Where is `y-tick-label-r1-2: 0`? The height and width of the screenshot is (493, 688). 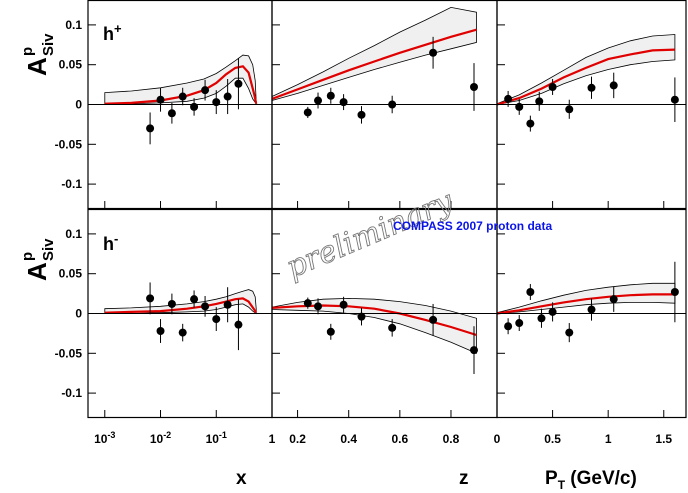 y-tick-label-r1-2: 0 is located at coordinates (78, 314).